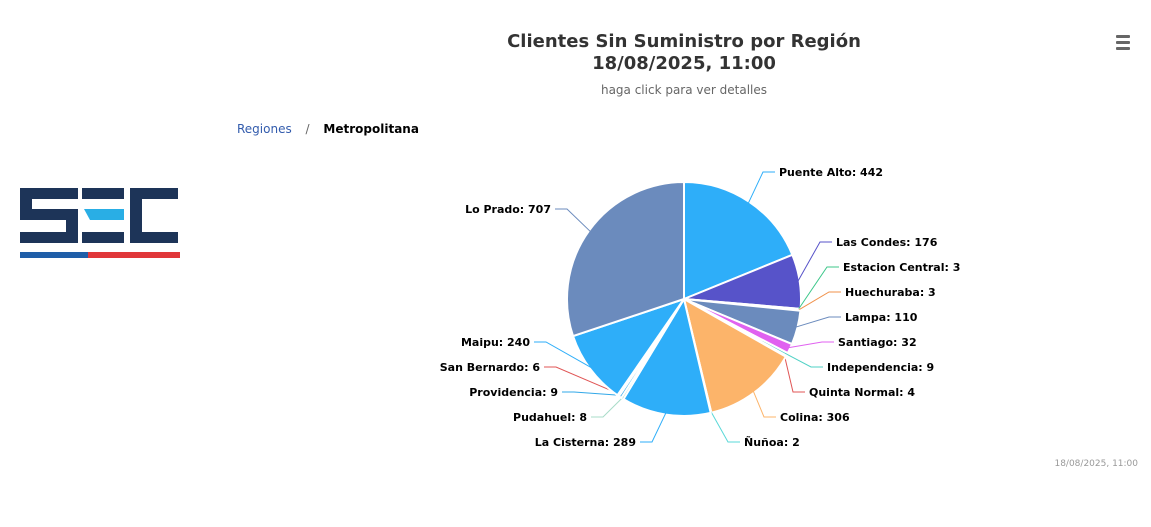  I want to click on breadcrumb: Regiones / Metropolitana, so click(328, 129).